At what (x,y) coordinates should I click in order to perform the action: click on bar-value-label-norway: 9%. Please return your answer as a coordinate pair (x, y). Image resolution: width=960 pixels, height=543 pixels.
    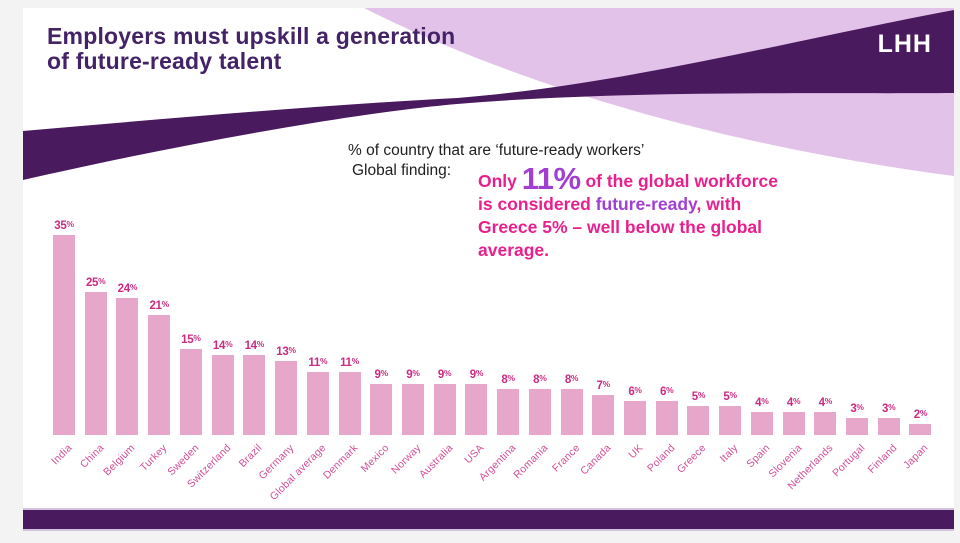
    Looking at the image, I should click on (413, 374).